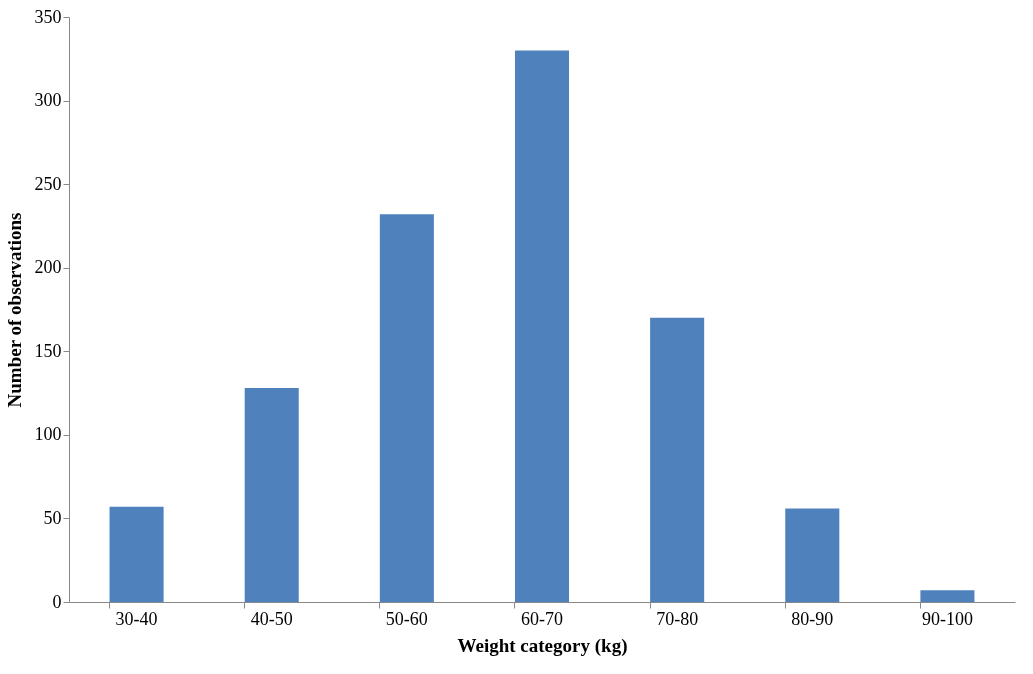 This screenshot has width=1033, height=674. I want to click on x-tick-label: 80-90, so click(812, 618).